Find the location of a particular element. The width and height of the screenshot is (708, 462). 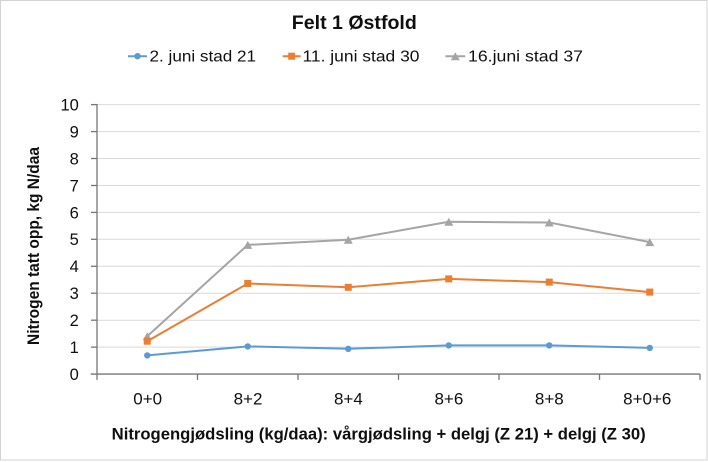

svg-text: 7 is located at coordinates (74, 186).